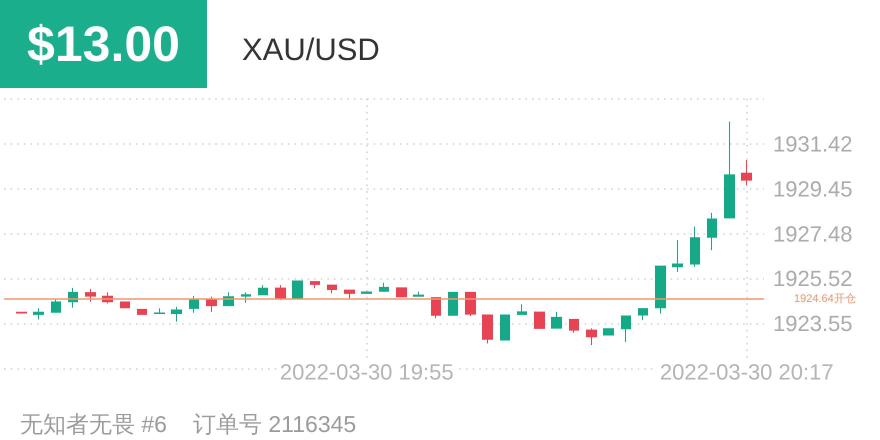  I want to click on text: 订单号 2116345, so click(274, 424).